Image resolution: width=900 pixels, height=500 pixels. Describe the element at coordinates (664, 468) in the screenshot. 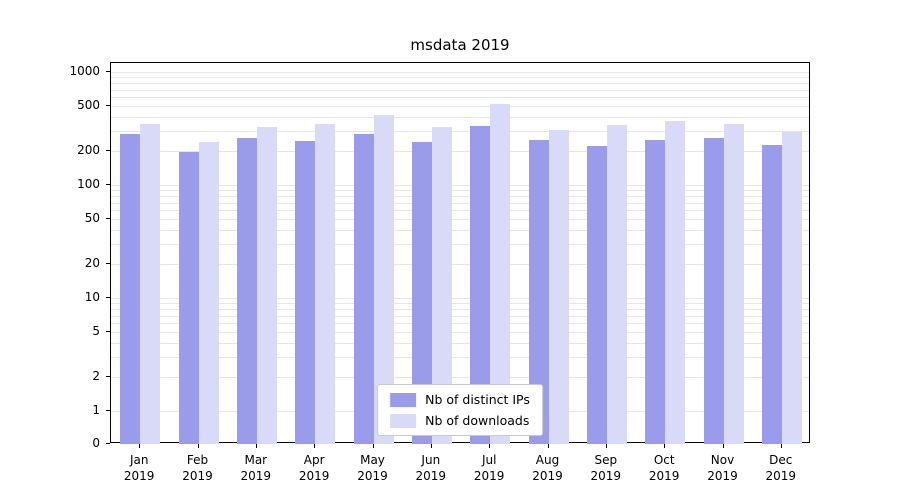

I see `x-tick-label: Oct 2019` at that location.